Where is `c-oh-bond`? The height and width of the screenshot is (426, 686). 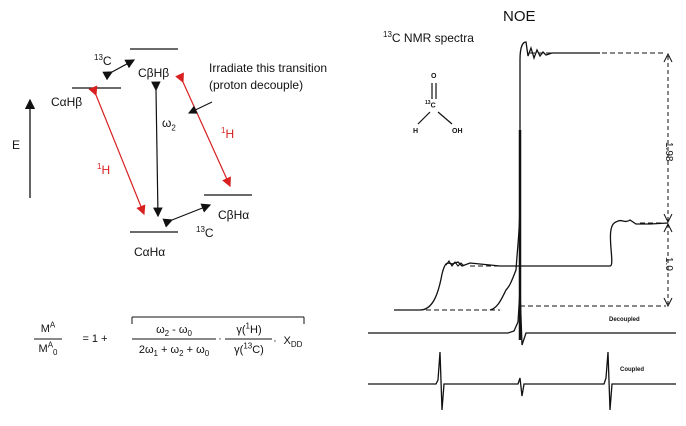 c-oh-bond is located at coordinates (445, 118).